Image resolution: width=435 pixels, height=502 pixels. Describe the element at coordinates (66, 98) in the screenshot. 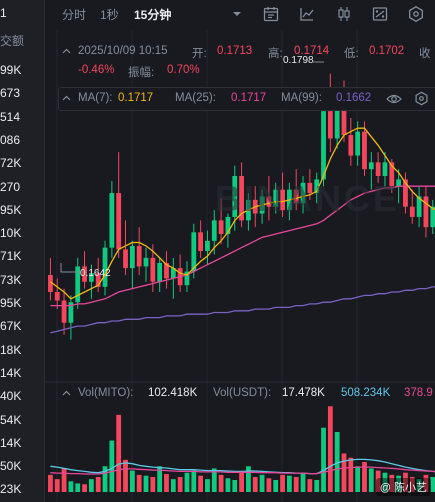

I see `ma-collapse-chevron-icon` at that location.